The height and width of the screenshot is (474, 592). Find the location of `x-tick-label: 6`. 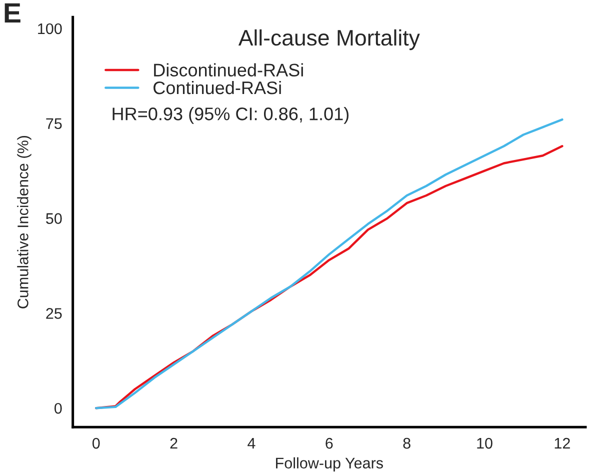

x-tick-label: 6 is located at coordinates (329, 443).